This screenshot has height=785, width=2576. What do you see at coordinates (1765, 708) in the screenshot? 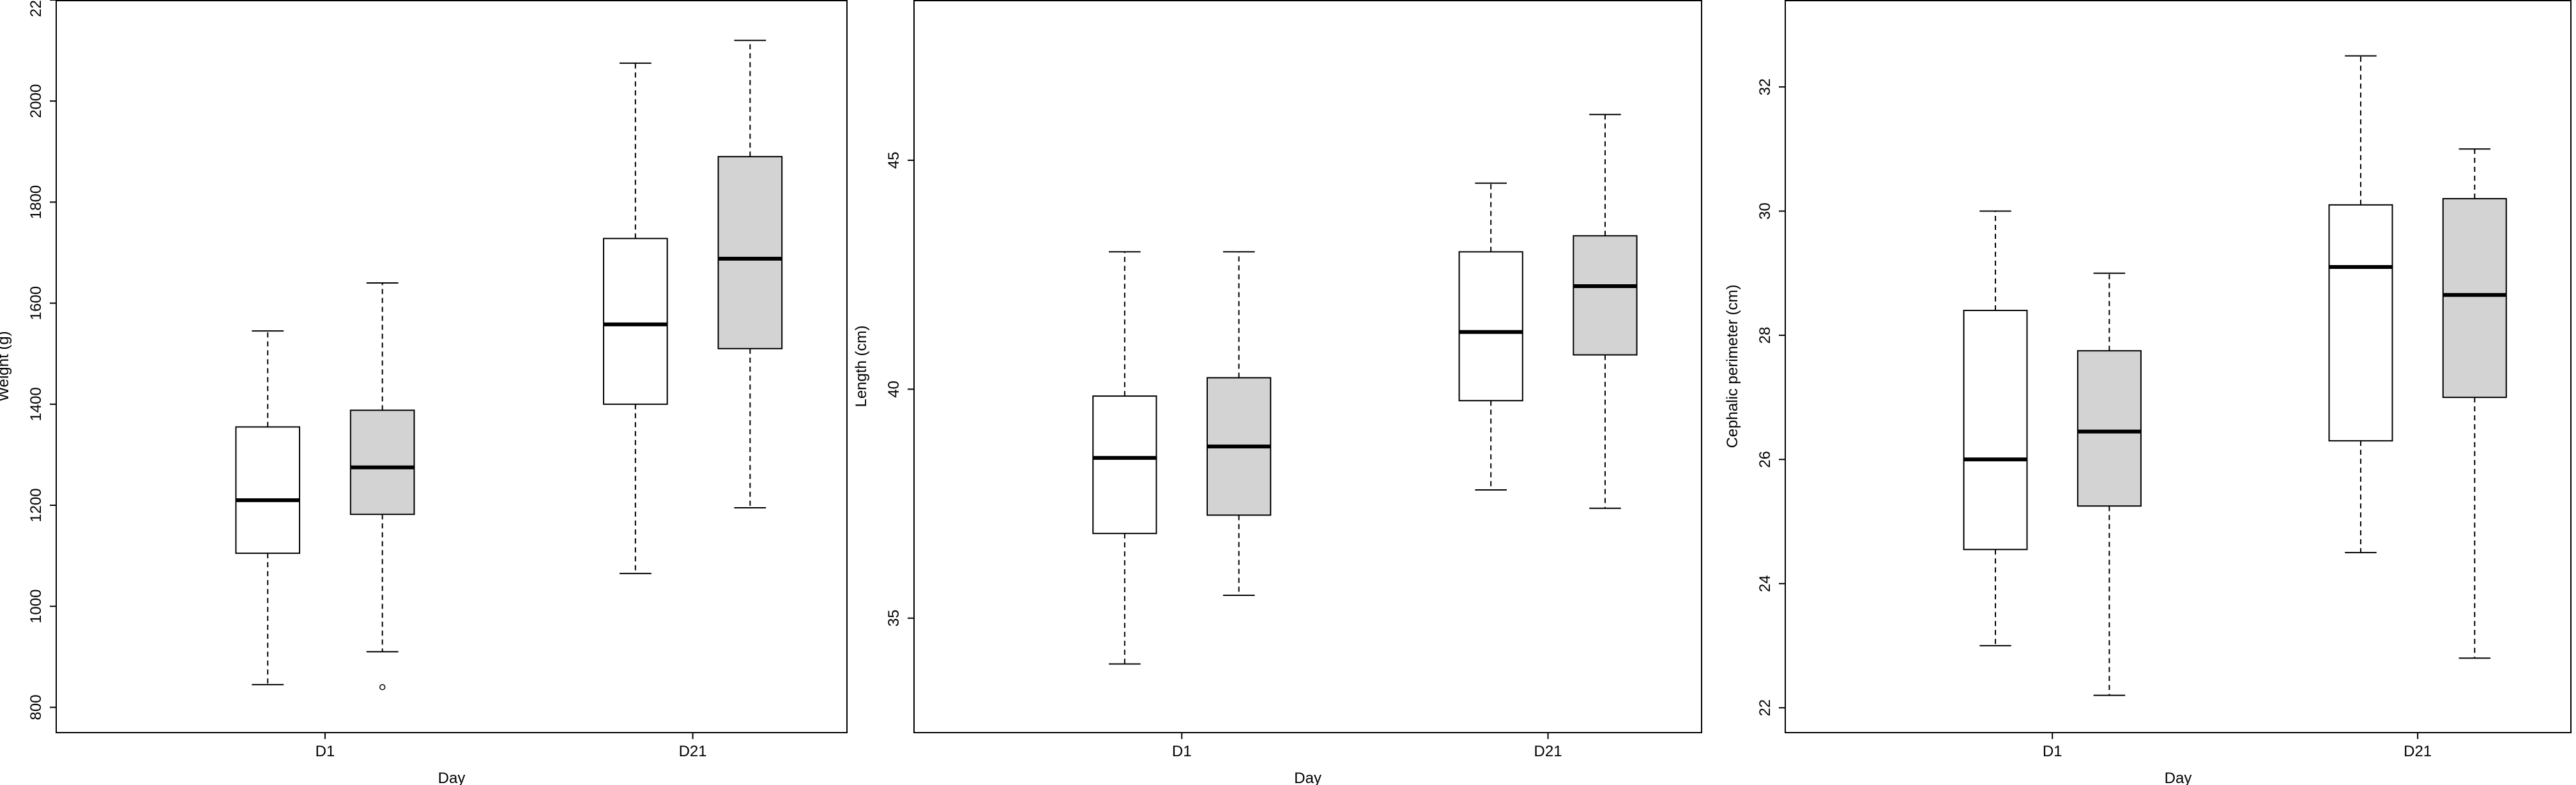
I see `y-tick-label: 22` at bounding box center [1765, 708].